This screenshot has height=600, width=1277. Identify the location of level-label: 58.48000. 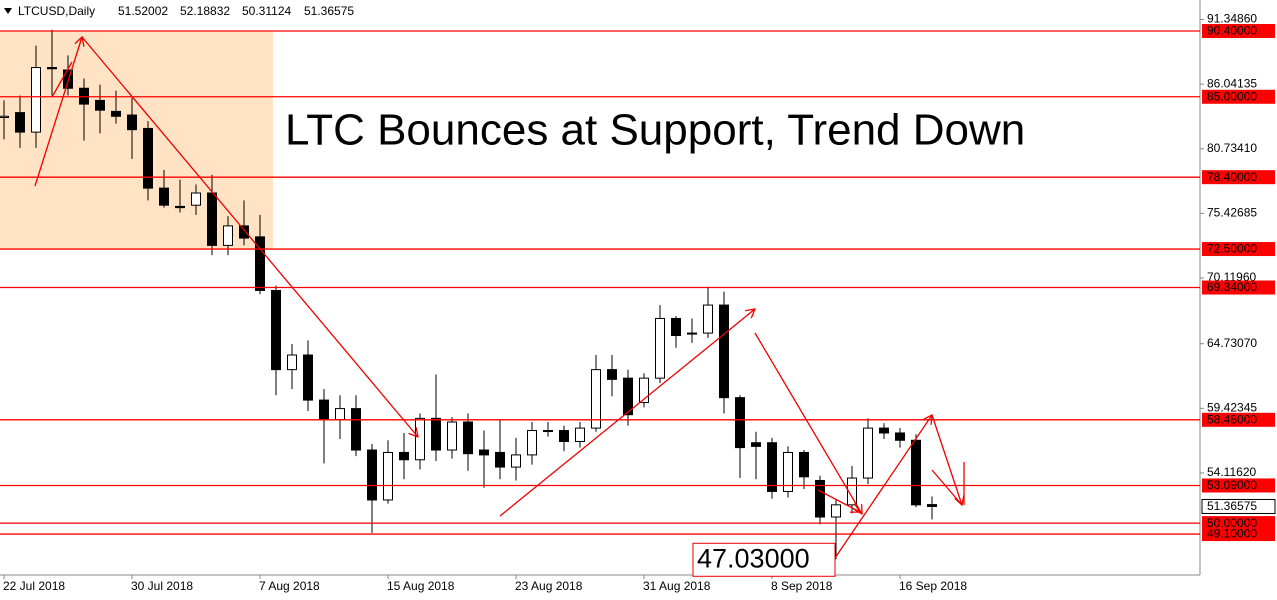
(1232, 419).